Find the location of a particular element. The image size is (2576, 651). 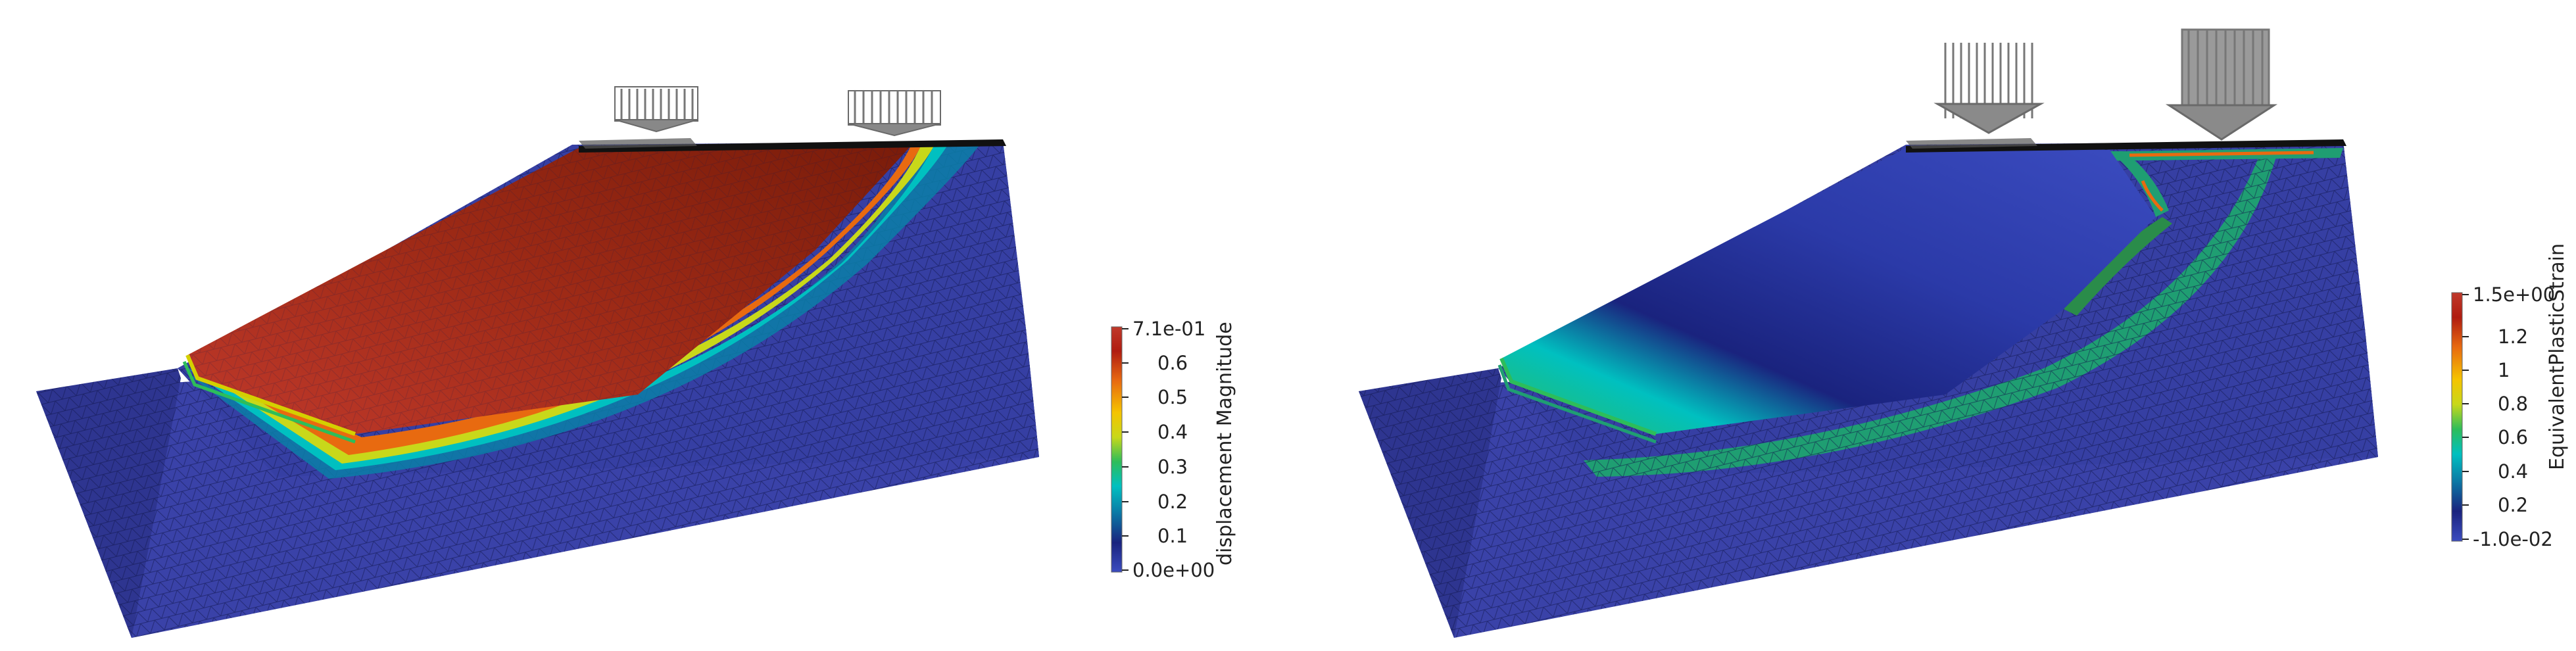

colorbar-max-label: 1.5e+00 is located at coordinates (2514, 294).